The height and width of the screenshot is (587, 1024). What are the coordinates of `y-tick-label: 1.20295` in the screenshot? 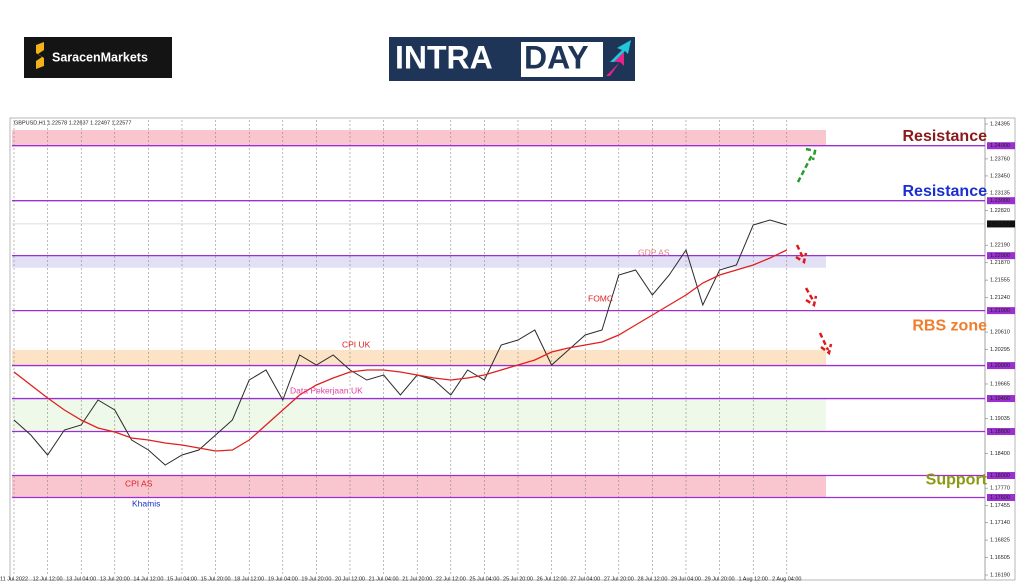 It's located at (1000, 350).